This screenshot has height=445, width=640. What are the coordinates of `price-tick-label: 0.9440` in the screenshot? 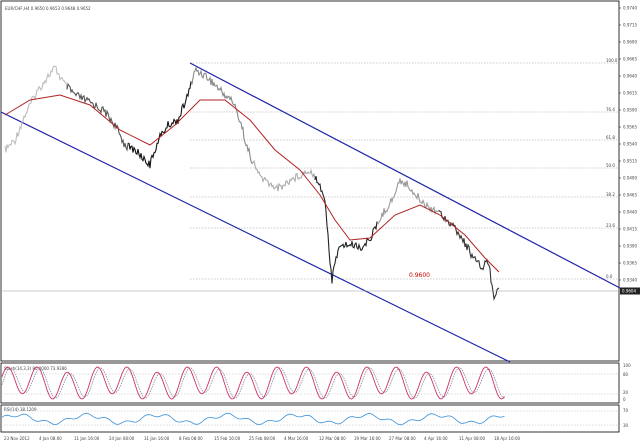 It's located at (630, 212).